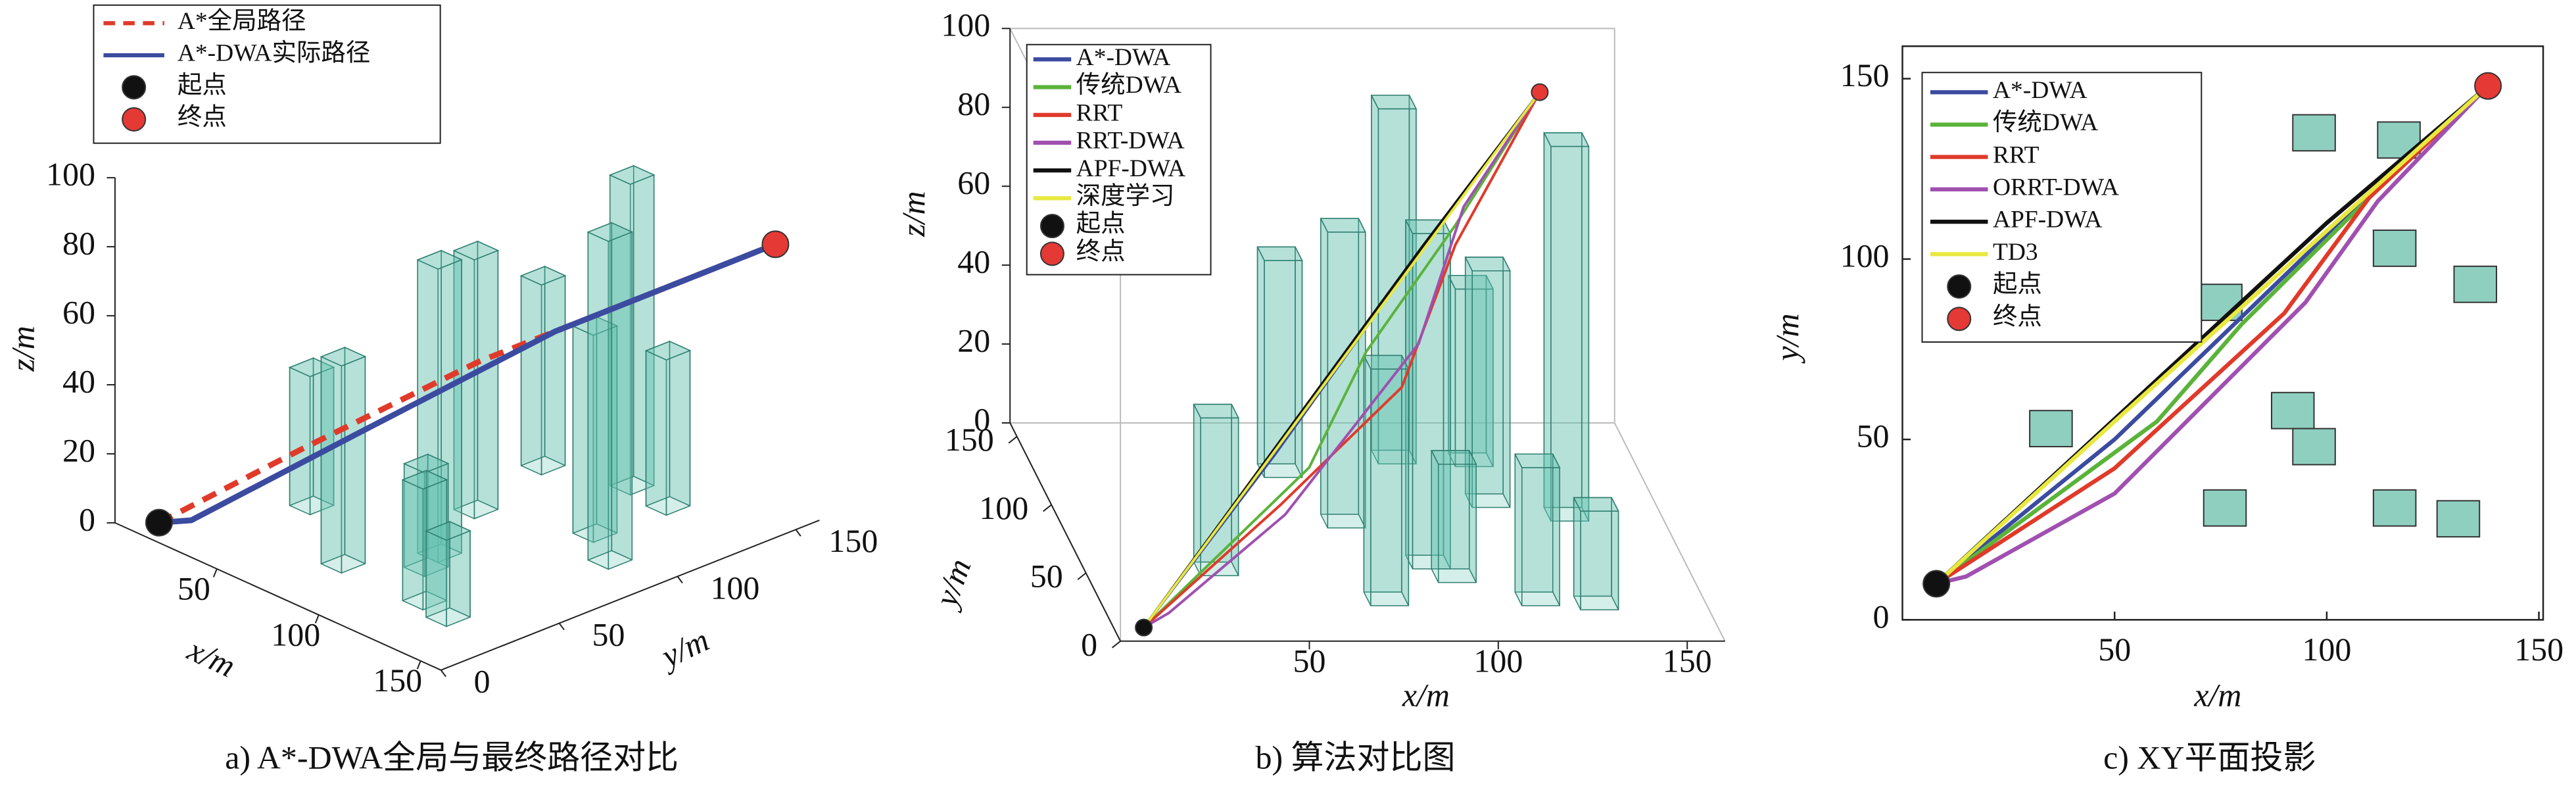  Describe the element at coordinates (278, 596) in the screenshot. I see `x-axis` at that location.